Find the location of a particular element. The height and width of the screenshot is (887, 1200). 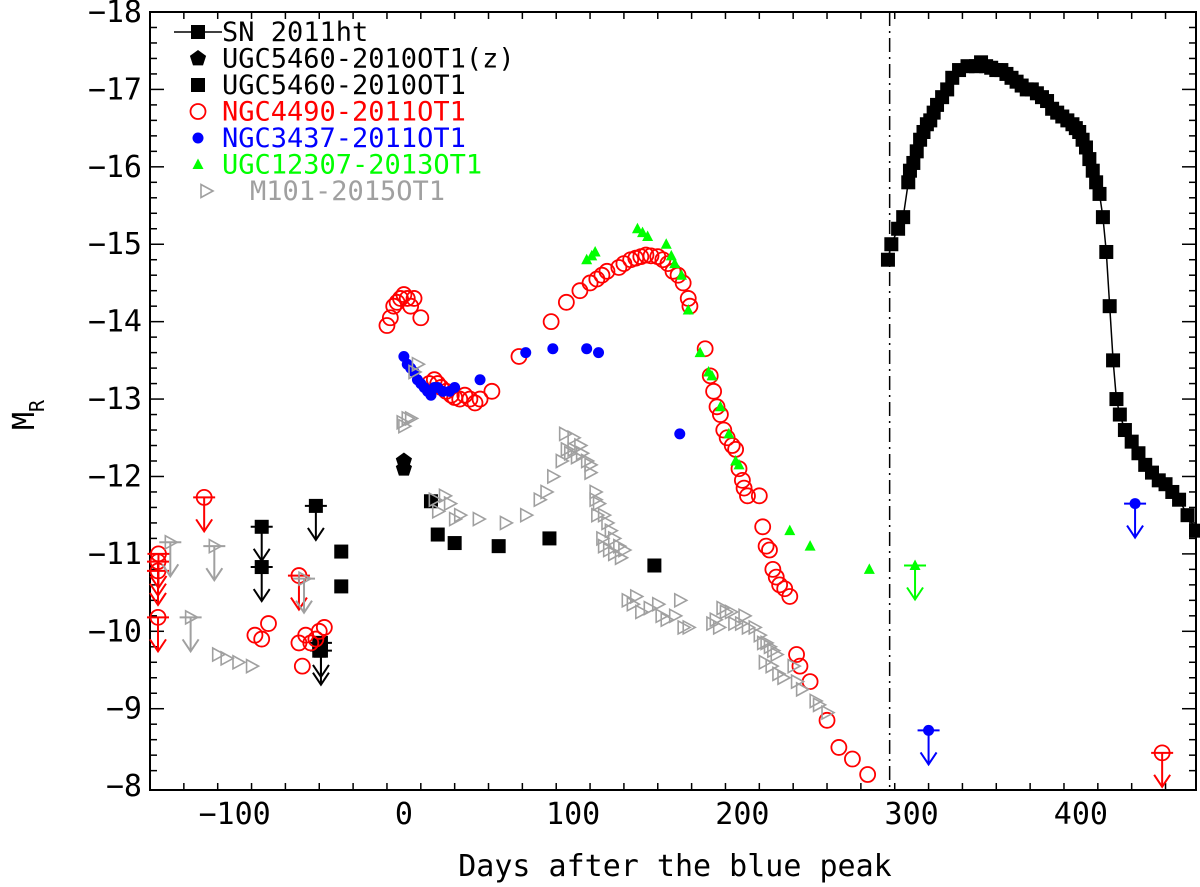

y-tick-label: −9 is located at coordinates (124, 709).